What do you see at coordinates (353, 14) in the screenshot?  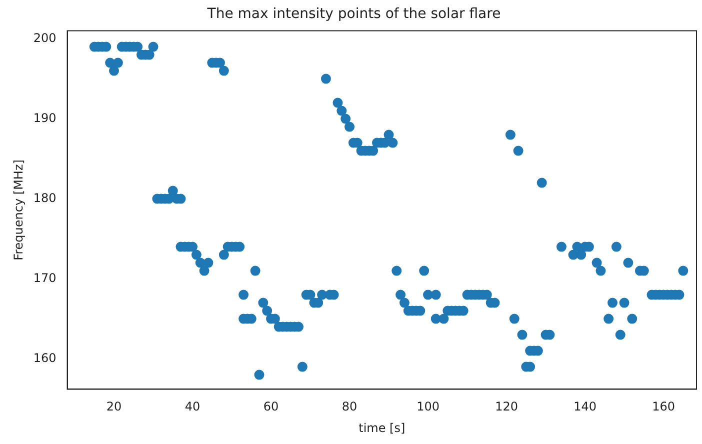 I see `chart-title: The max intensity points of the solar flare` at bounding box center [353, 14].